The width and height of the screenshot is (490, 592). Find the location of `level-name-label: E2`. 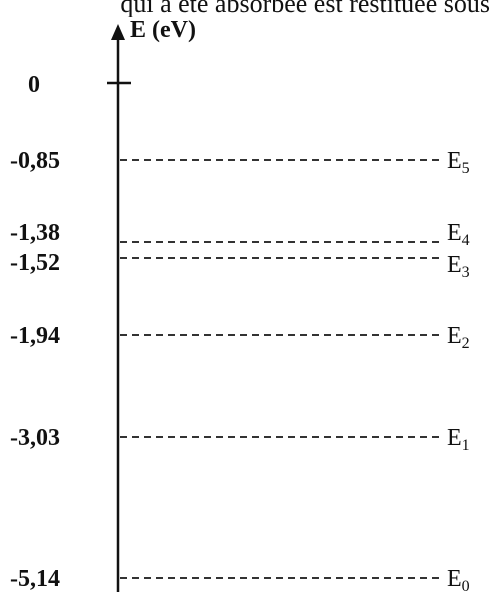

level-name-label: E2 is located at coordinates (458, 337).